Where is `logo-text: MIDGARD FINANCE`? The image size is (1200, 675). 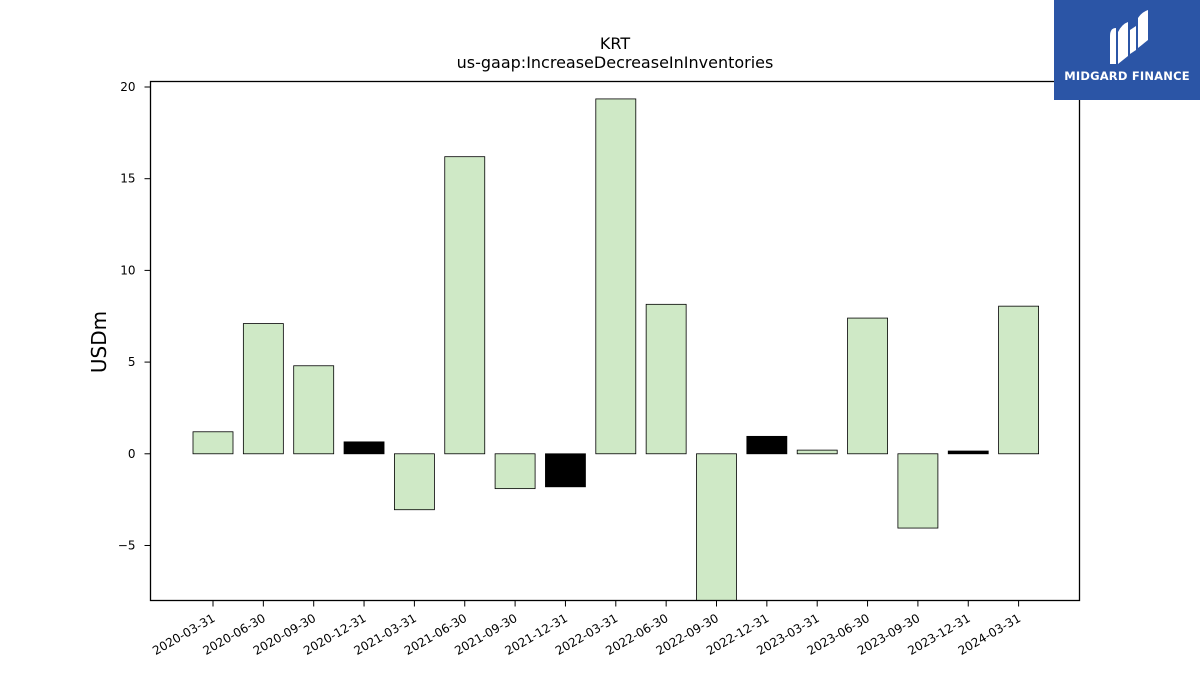
logo-text: MIDGARD FINANCE is located at coordinates (1127, 76).